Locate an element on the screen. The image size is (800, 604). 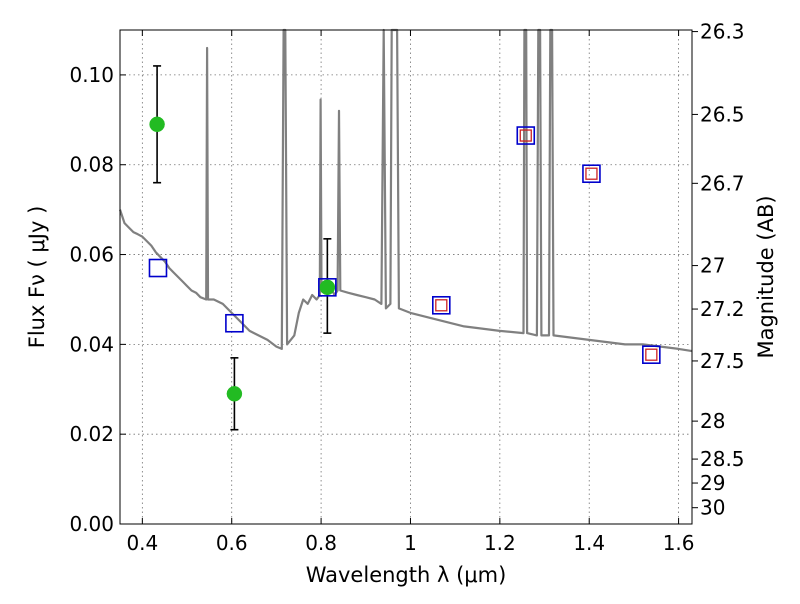
y2-tick-label: 28 is located at coordinates (712, 421).